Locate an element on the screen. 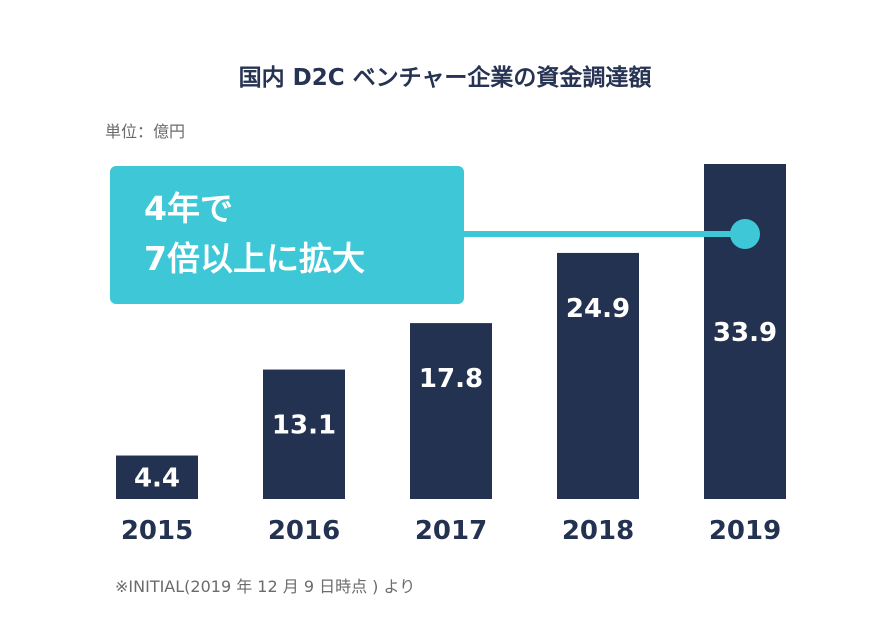 The height and width of the screenshot is (633, 890). bar-2016 is located at coordinates (304, 434).